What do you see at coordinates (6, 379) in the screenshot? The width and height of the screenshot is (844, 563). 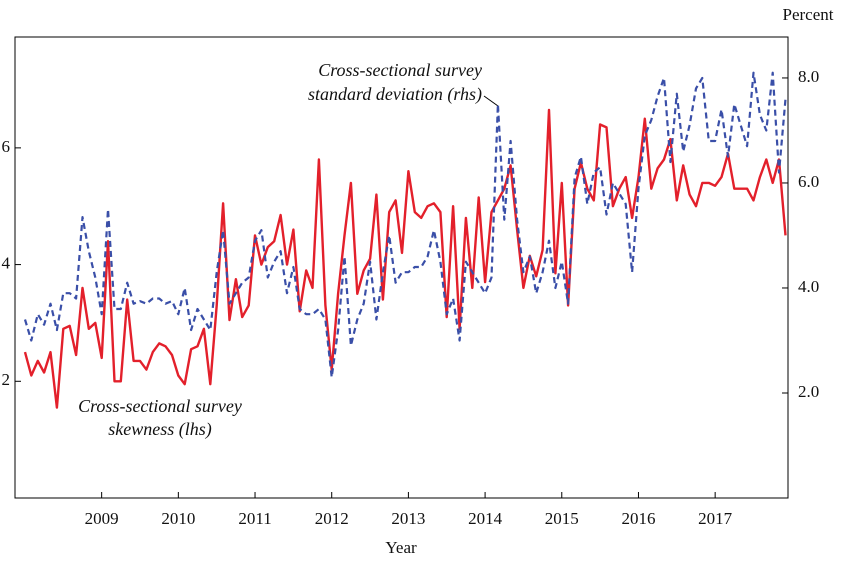 I see `y-tick-label: 2` at bounding box center [6, 379].